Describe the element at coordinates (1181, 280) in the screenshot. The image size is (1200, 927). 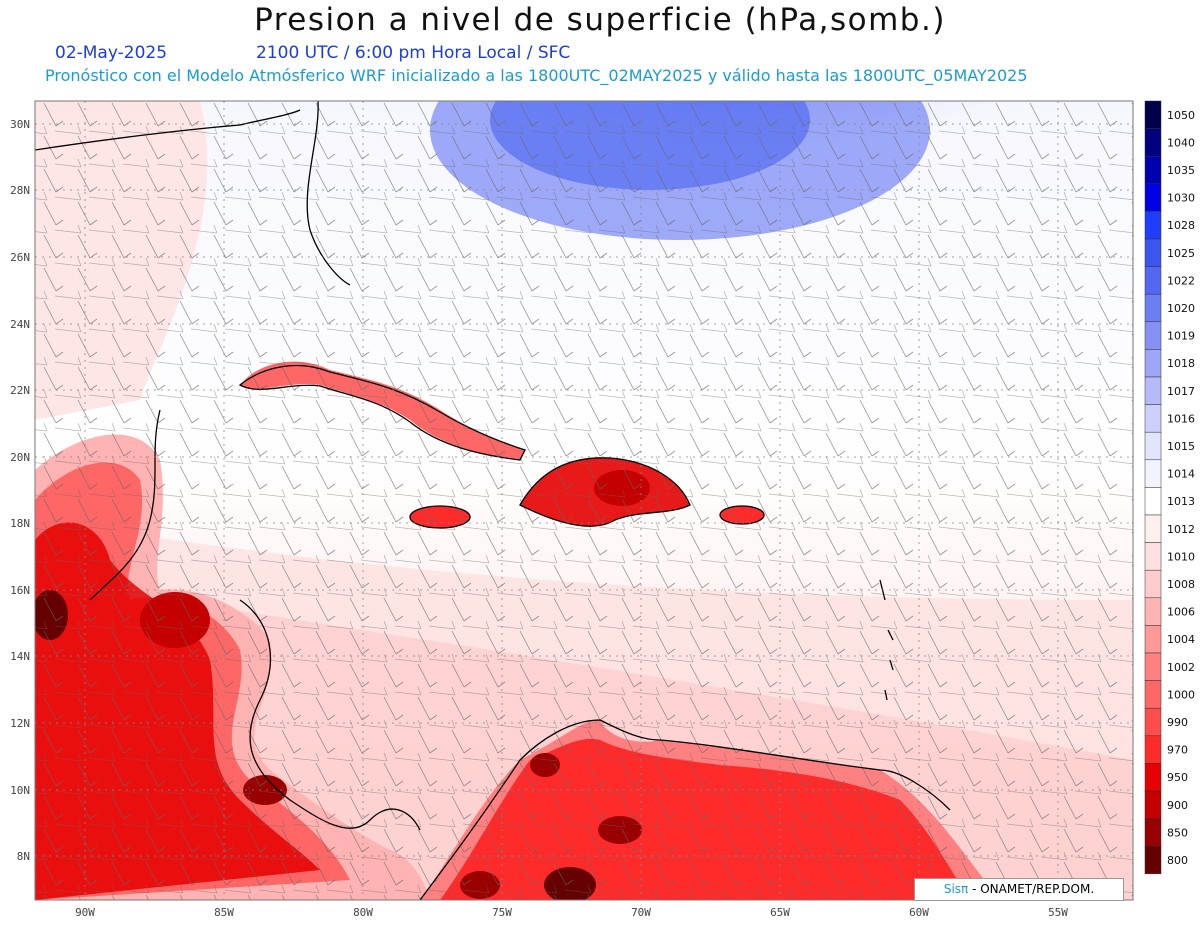
I see `colorbar-label: 1022` at that location.